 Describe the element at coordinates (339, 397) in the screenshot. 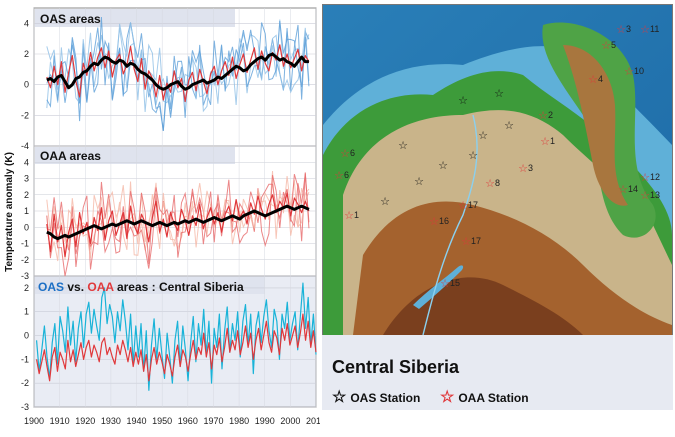

I see `black-star-icon: ☆` at that location.